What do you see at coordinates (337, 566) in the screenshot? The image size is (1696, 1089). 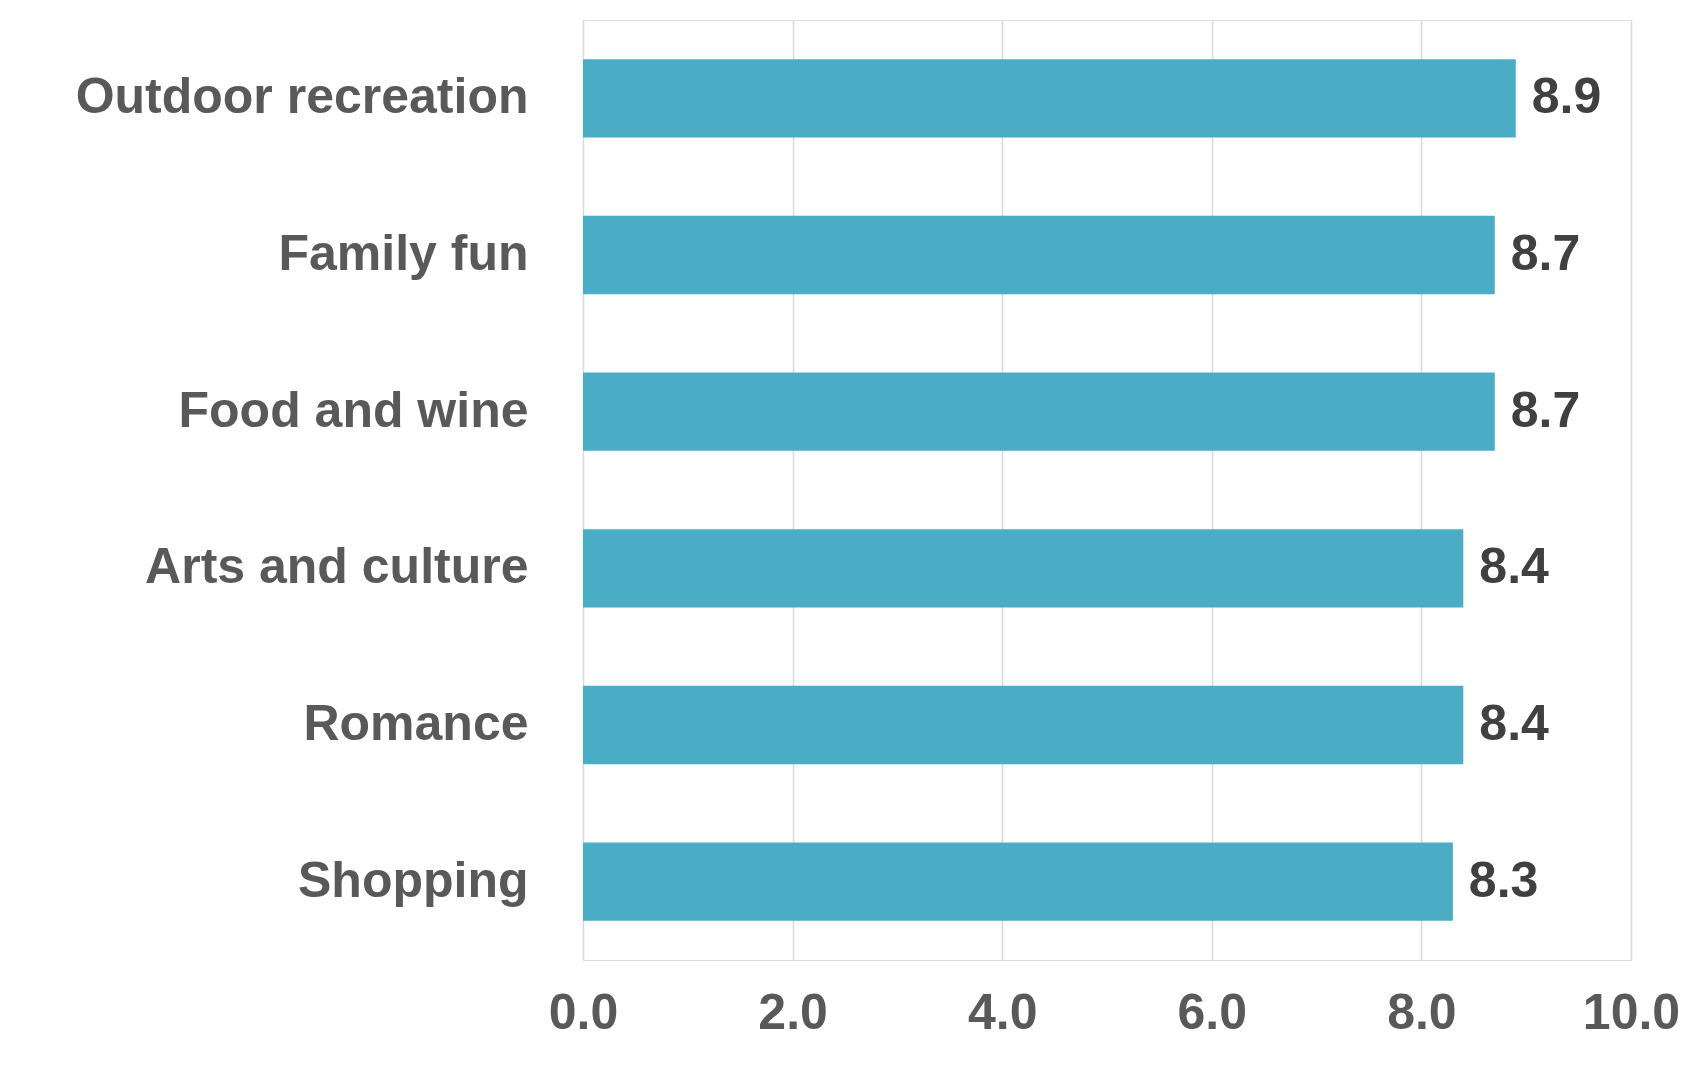 I see `y-tick-label: Arts and culture` at bounding box center [337, 566].